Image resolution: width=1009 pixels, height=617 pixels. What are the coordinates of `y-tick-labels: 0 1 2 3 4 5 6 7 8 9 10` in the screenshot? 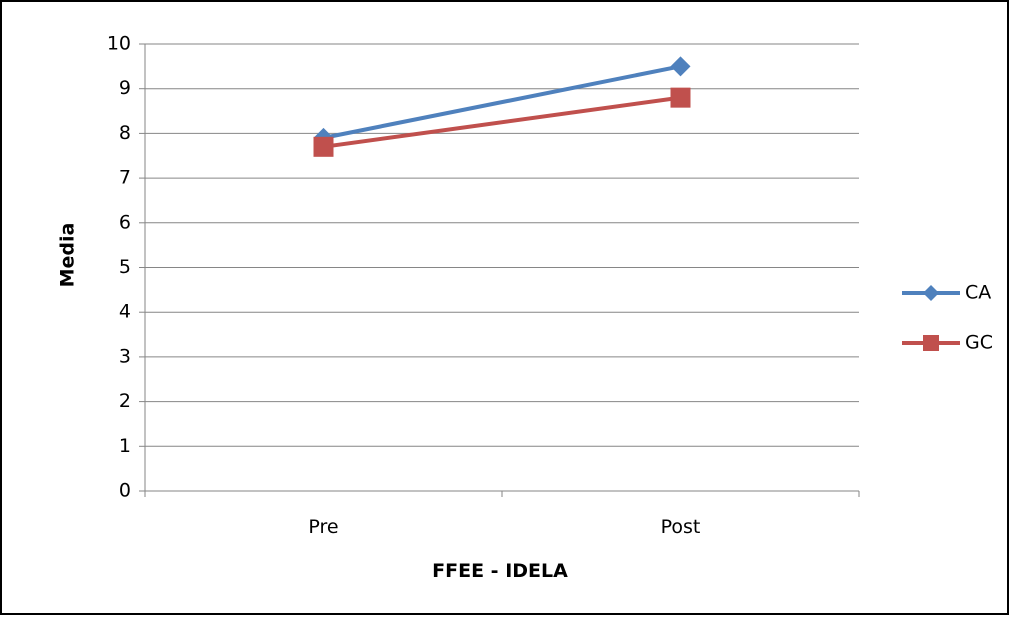 It's located at (119, 267).